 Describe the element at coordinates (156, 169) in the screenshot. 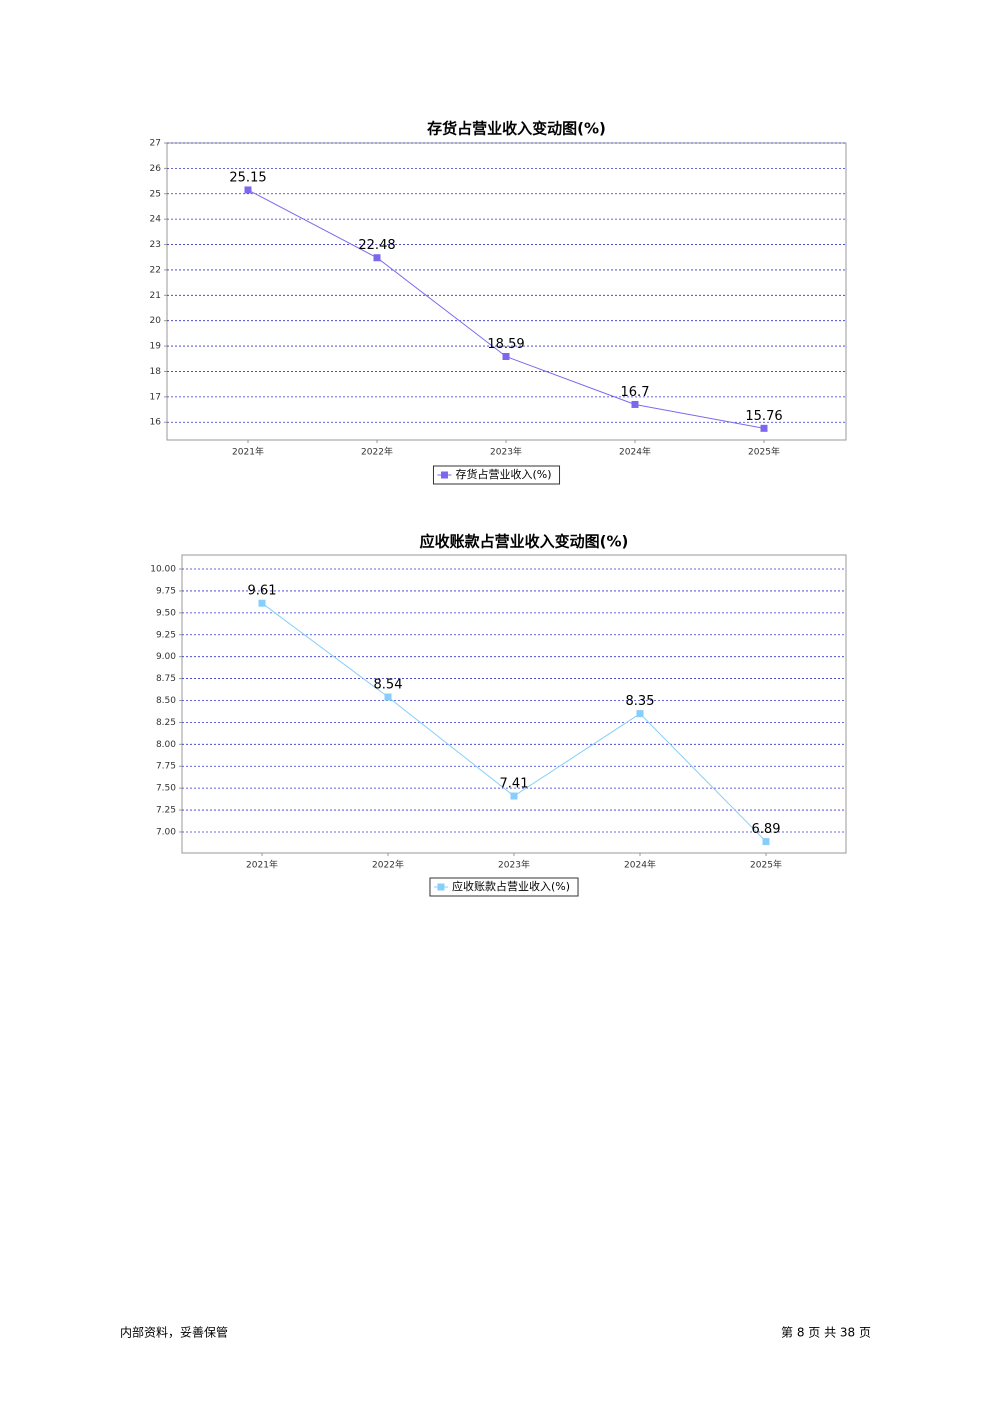

I see `y-tick-label: 26` at that location.